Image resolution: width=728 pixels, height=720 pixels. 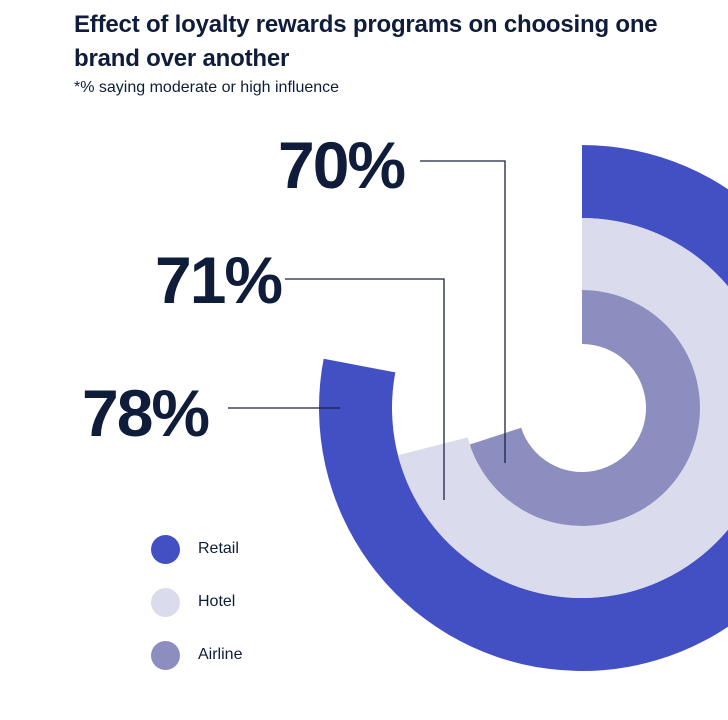 What do you see at coordinates (196, 602) in the screenshot?
I see `legend-item-hotel: Hotel` at bounding box center [196, 602].